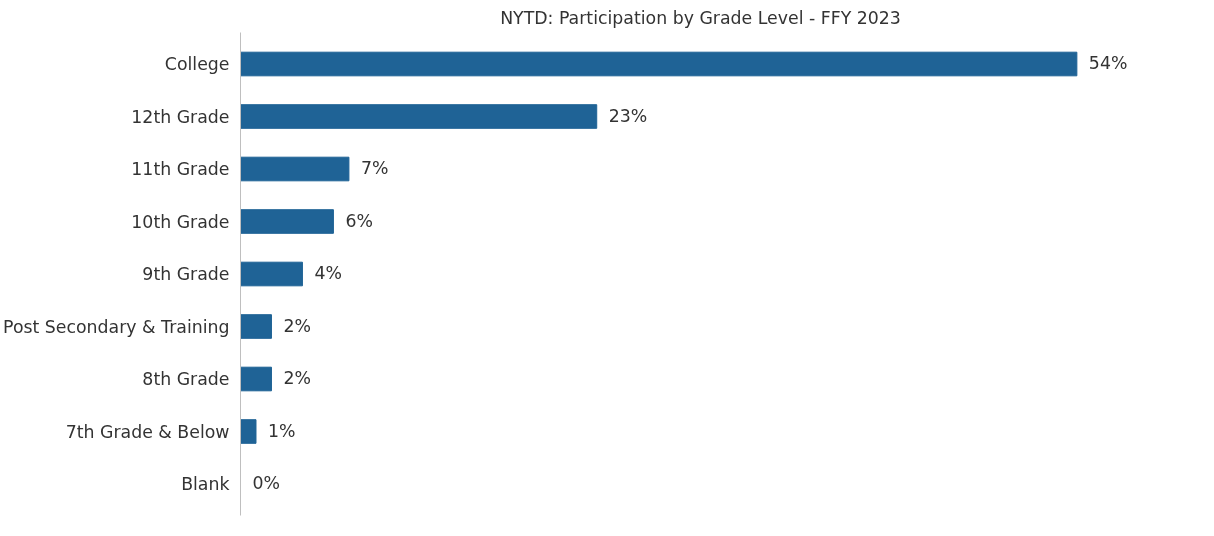 The width and height of the screenshot is (1214, 536). What do you see at coordinates (266, 483) in the screenshot?
I see `data-label: 0%` at bounding box center [266, 483].